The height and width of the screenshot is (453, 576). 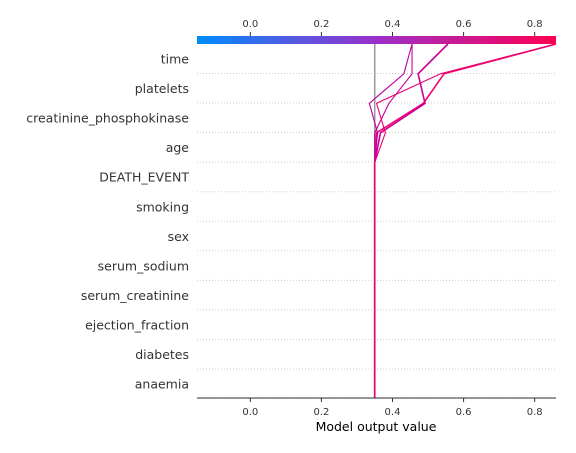 What do you see at coordinates (464, 24) in the screenshot?
I see `top-tick-label: 0.6` at bounding box center [464, 24].